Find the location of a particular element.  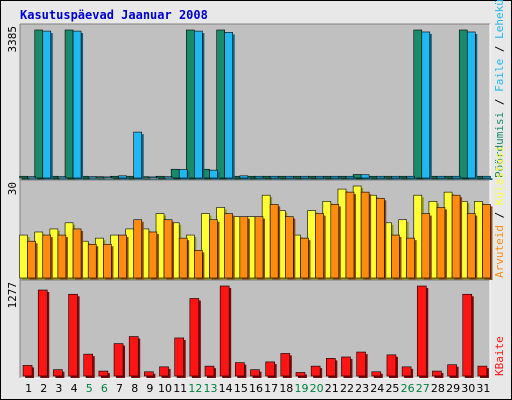

legend-part: KBaite is located at coordinates (499, 356).